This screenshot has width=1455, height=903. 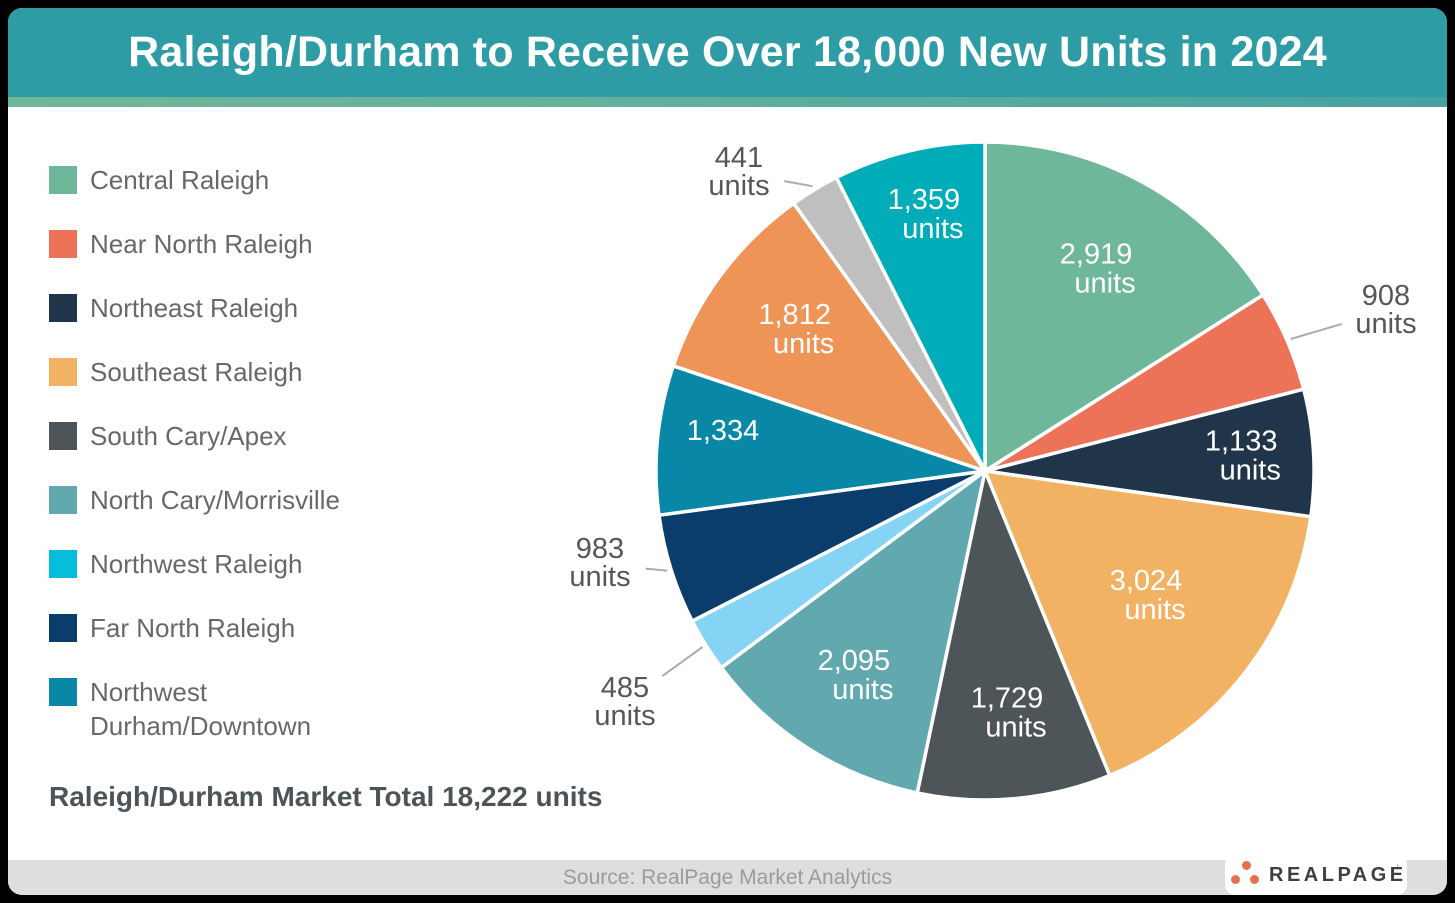 What do you see at coordinates (201, 244) in the screenshot?
I see `legend-item-label: Near North Raleigh` at bounding box center [201, 244].